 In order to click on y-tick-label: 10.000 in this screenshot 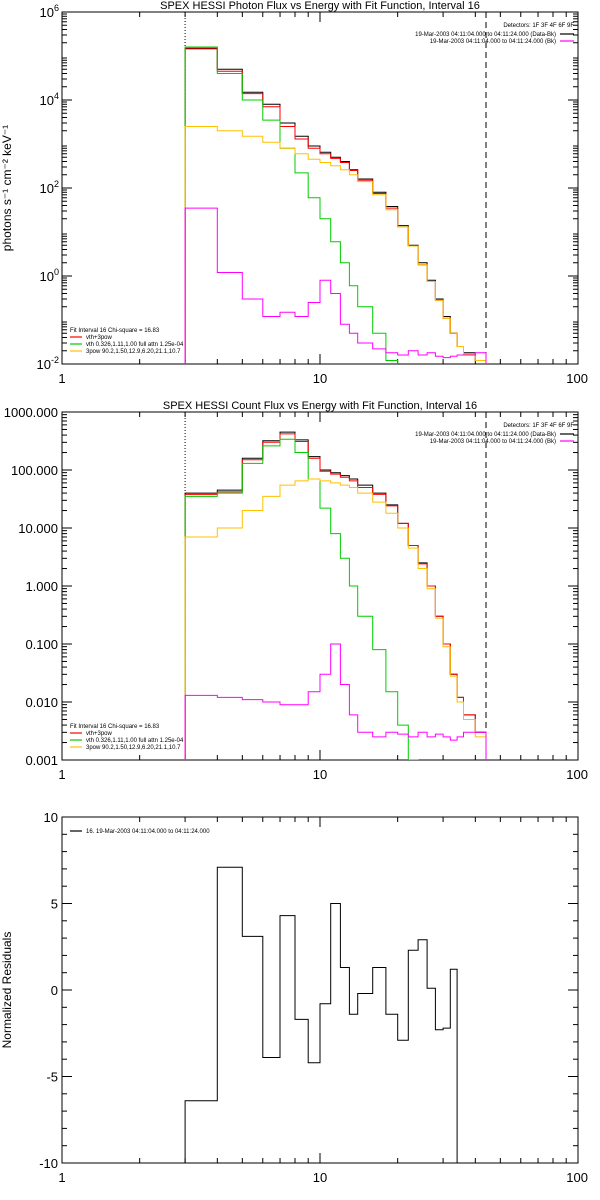, I will do `click(38, 528)`.